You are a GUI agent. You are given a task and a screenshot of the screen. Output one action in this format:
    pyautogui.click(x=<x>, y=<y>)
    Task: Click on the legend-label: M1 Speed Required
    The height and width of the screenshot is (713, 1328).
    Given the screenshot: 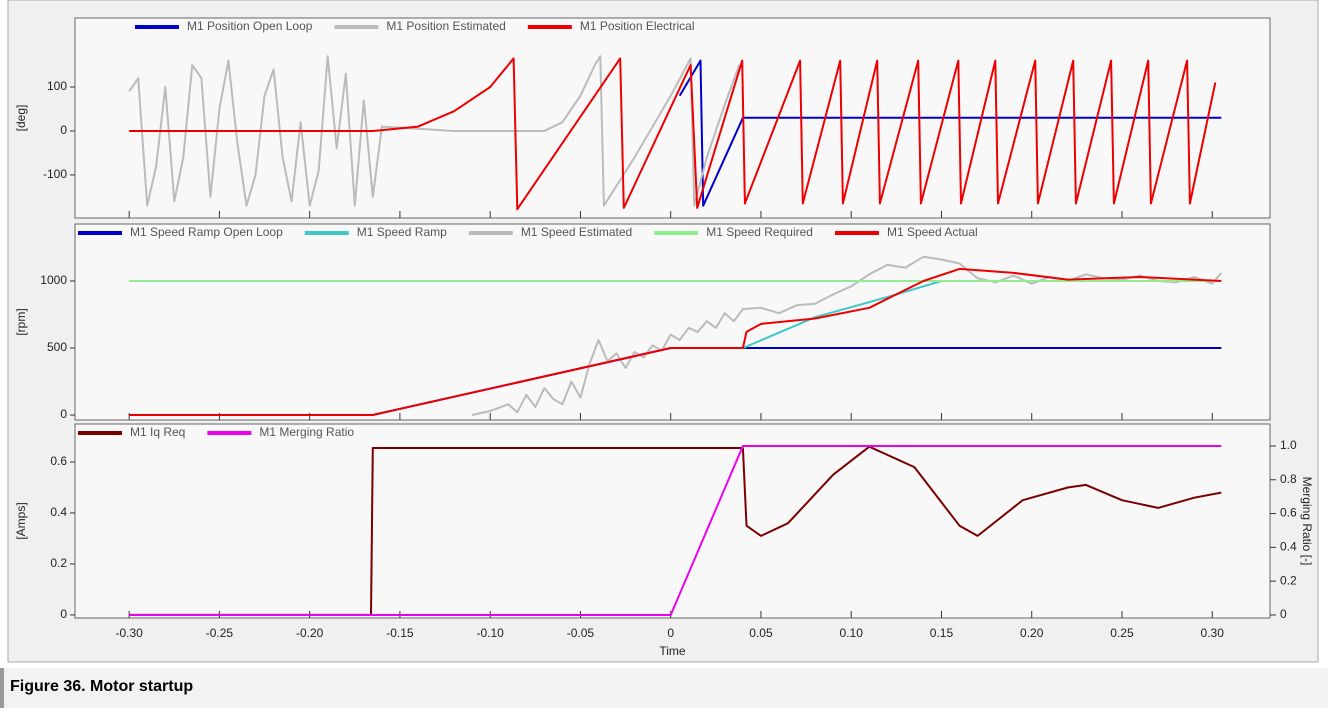 What is the action you would take?
    pyautogui.click(x=759, y=232)
    